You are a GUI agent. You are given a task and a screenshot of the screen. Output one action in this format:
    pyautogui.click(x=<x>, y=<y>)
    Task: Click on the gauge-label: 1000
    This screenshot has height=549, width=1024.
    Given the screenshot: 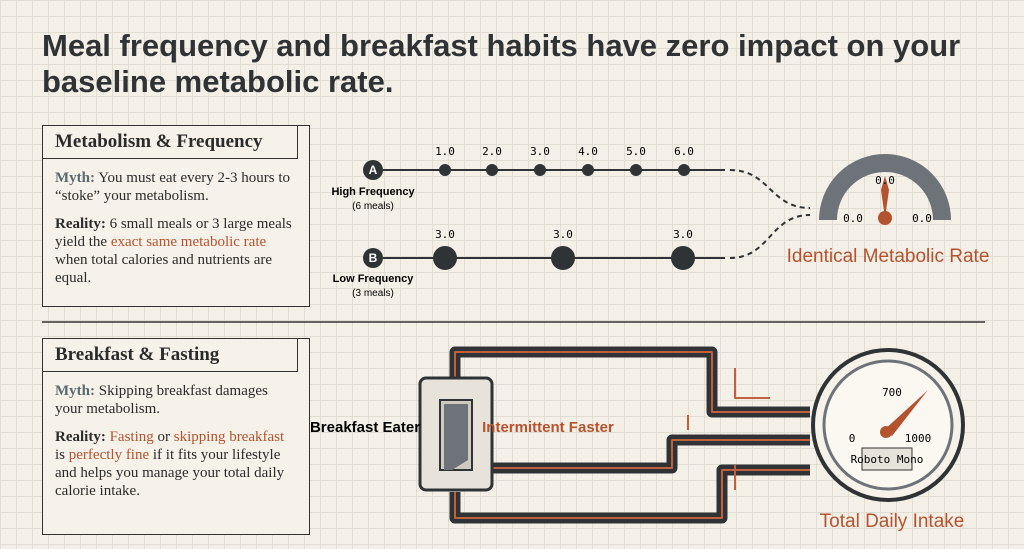 What is the action you would take?
    pyautogui.click(x=918, y=438)
    